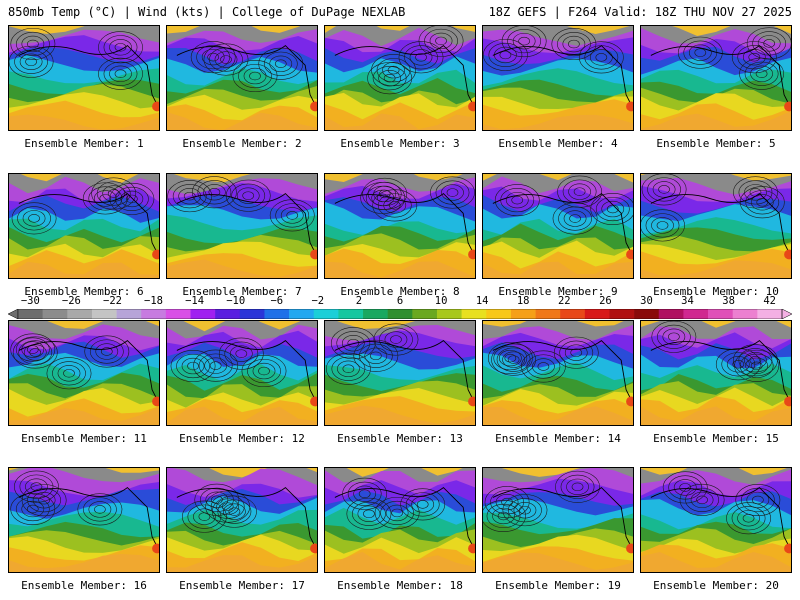 This screenshot has height=600, width=800. I want to click on colorbar-tick-label: 38, so click(728, 301).